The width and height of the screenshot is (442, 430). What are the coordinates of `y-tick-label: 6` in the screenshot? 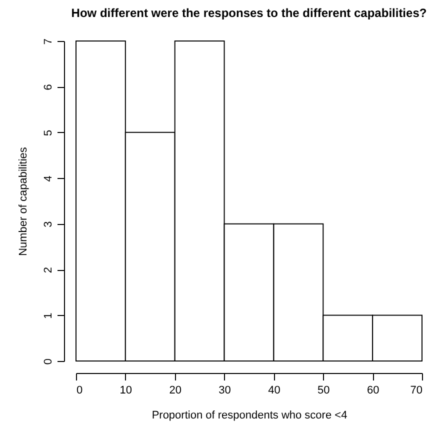 It's located at (48, 87).